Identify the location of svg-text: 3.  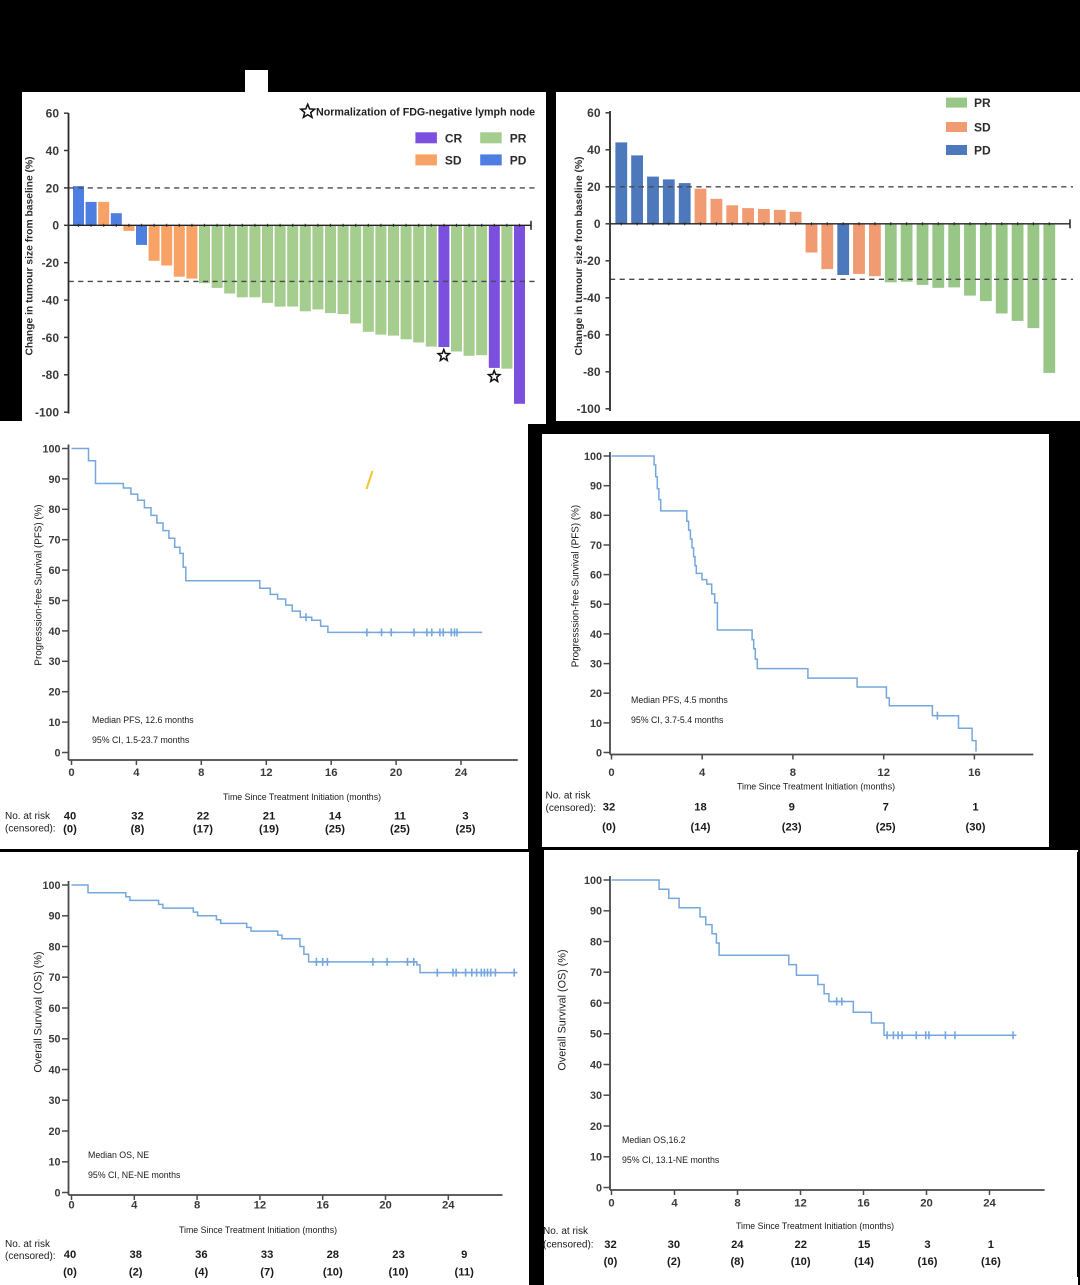
(927, 1245).